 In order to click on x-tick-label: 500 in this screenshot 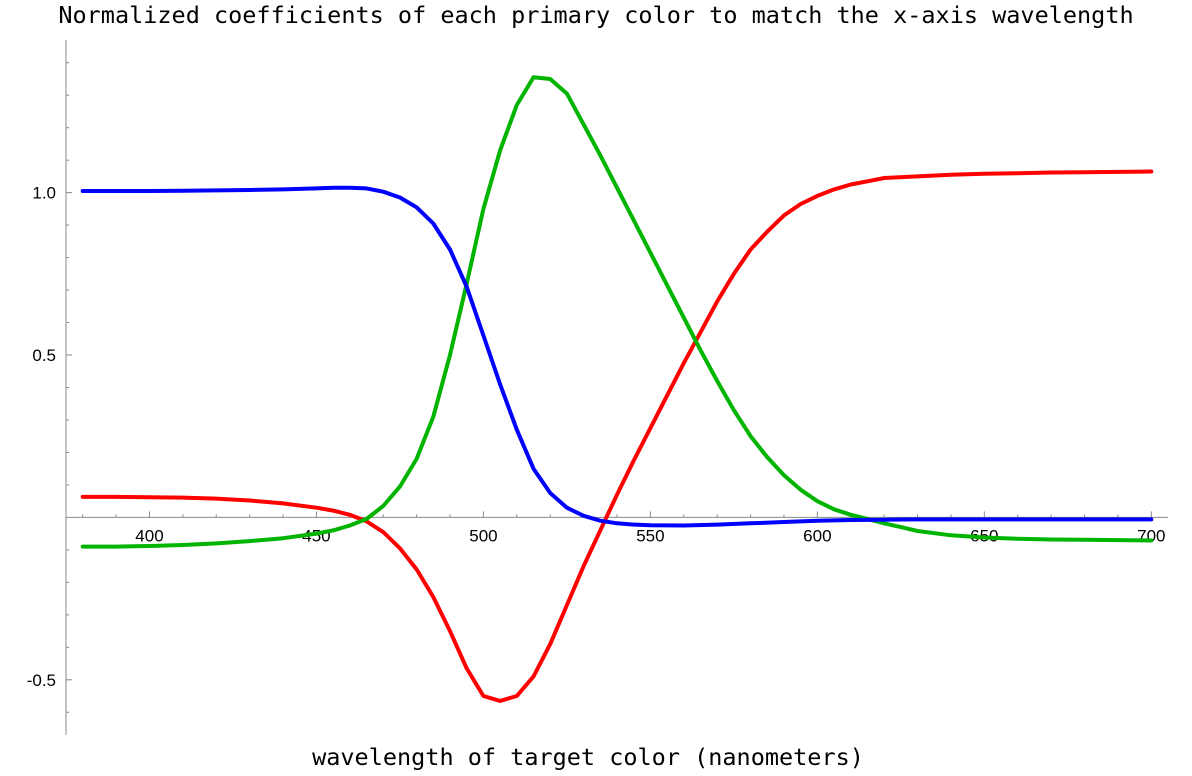, I will do `click(483, 535)`.